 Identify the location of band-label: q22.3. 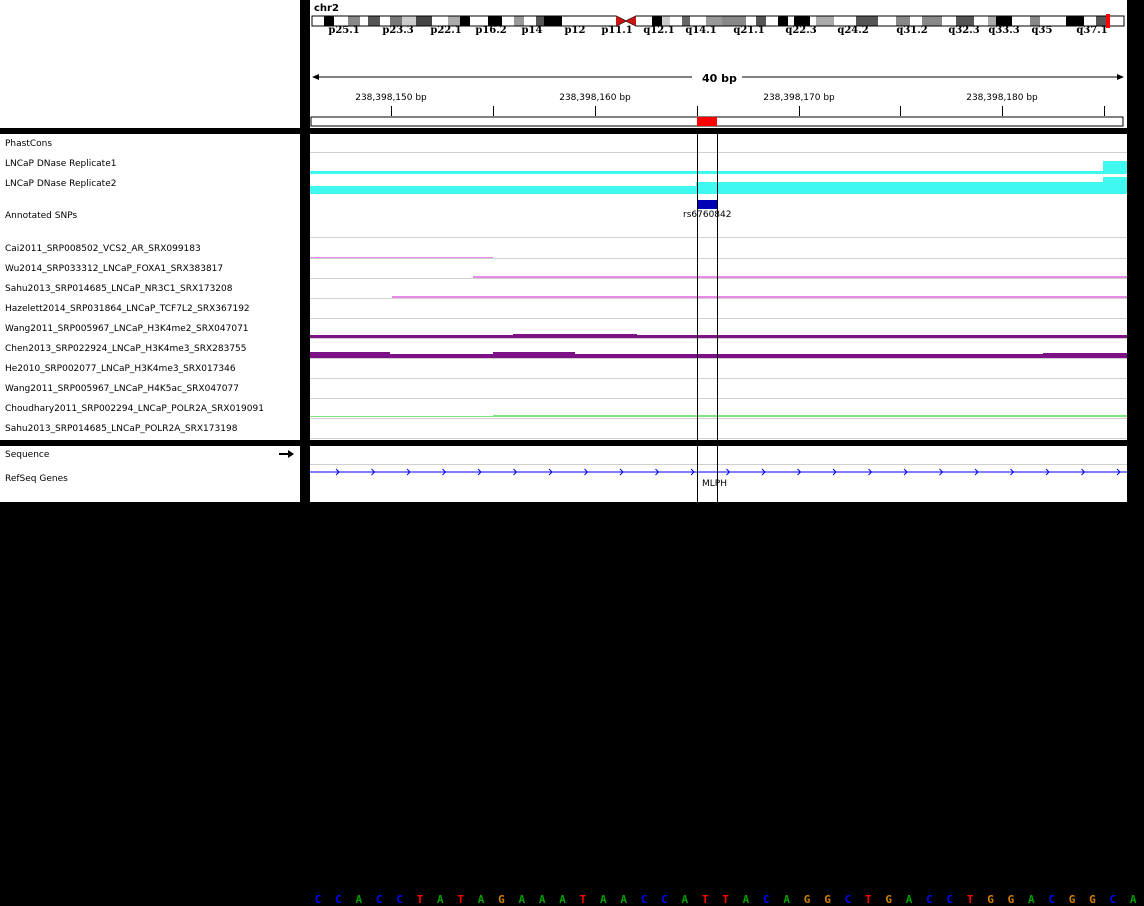
(801, 30).